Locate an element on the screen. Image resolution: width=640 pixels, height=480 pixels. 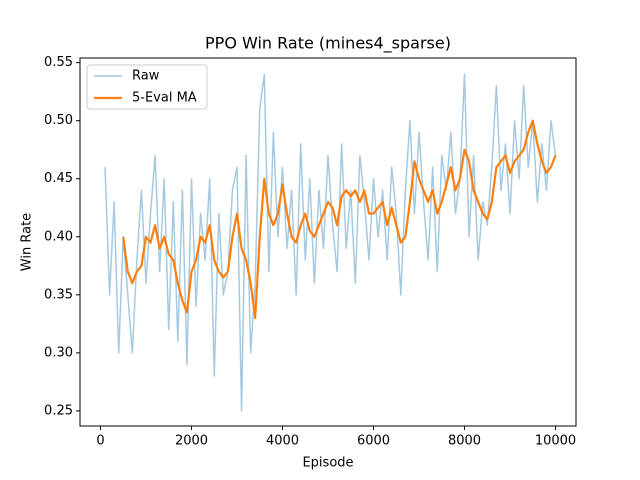
x-tick-label: 4000 is located at coordinates (282, 441).